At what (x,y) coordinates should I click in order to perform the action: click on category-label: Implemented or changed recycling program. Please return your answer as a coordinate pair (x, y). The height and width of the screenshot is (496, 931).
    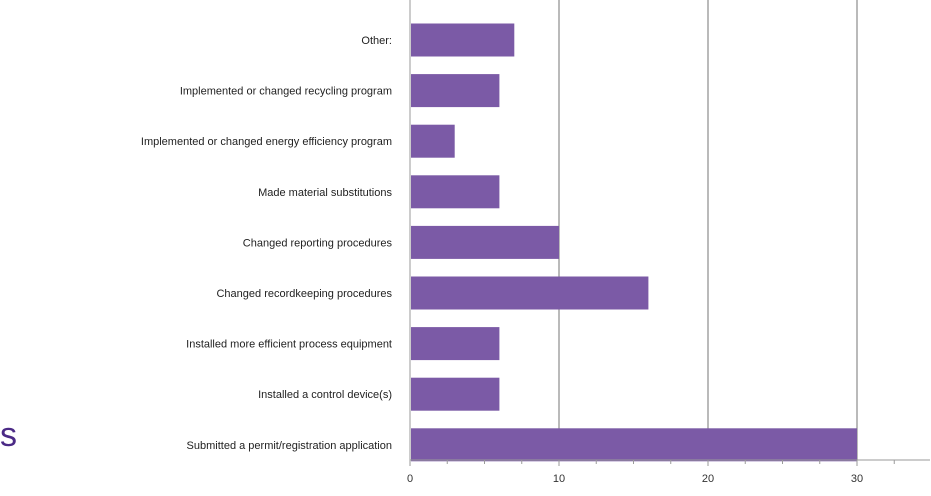
    Looking at the image, I should click on (286, 92).